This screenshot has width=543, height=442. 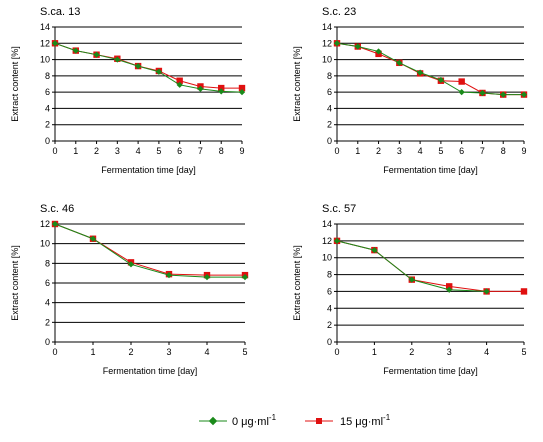 I want to click on legend-label-1-sup: -1, so click(x=387, y=417).